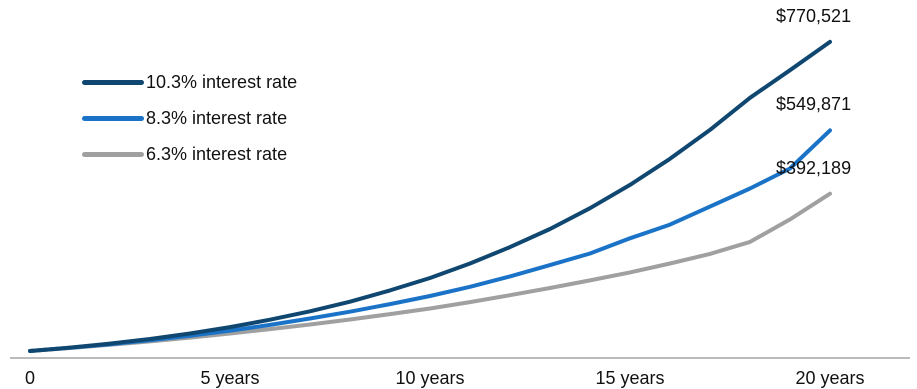 The width and height of the screenshot is (917, 389). Describe the element at coordinates (814, 167) in the screenshot. I see `end-value-label-2: $392,189` at that location.